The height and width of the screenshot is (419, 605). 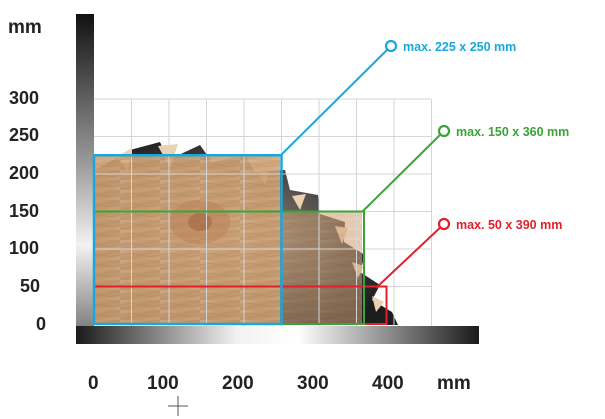 I want to click on y-tick-label: 100, so click(x=24, y=248).